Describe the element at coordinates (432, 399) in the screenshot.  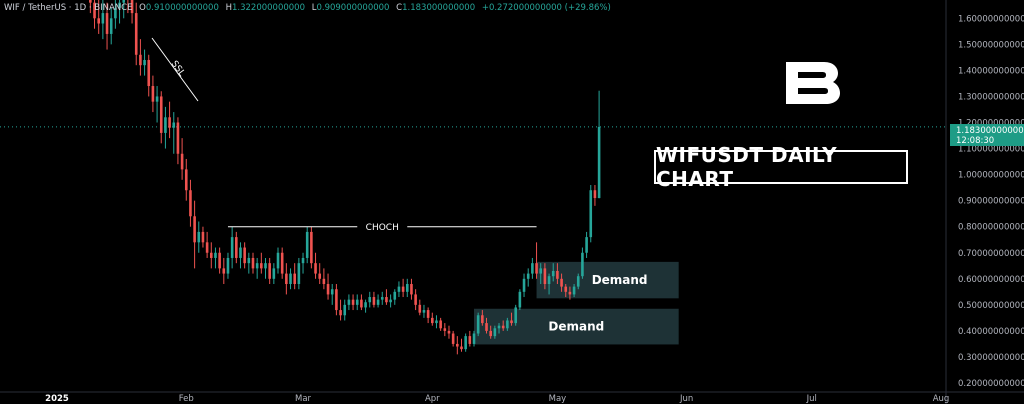
I see `x-tick-label: Apr` at that location.